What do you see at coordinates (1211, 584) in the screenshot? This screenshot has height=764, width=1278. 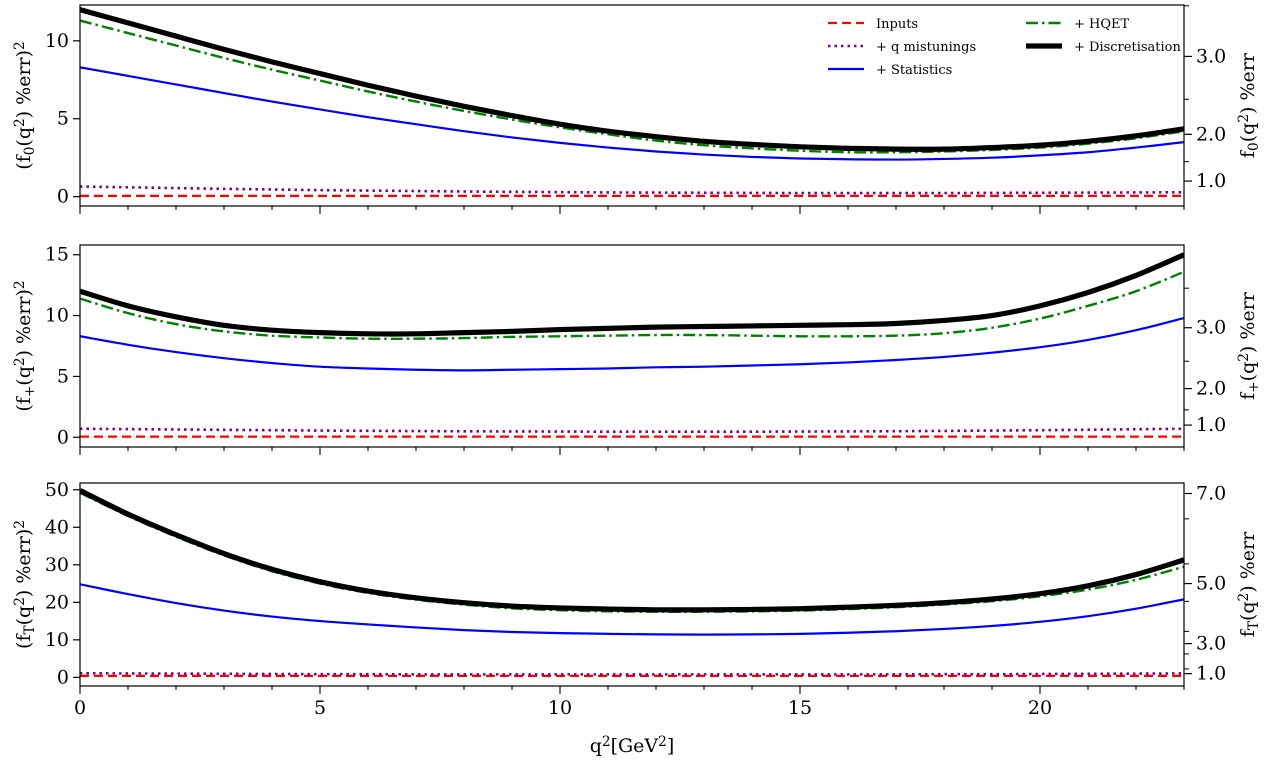 I see `right-y-tick-label: 5.0` at bounding box center [1211, 584].